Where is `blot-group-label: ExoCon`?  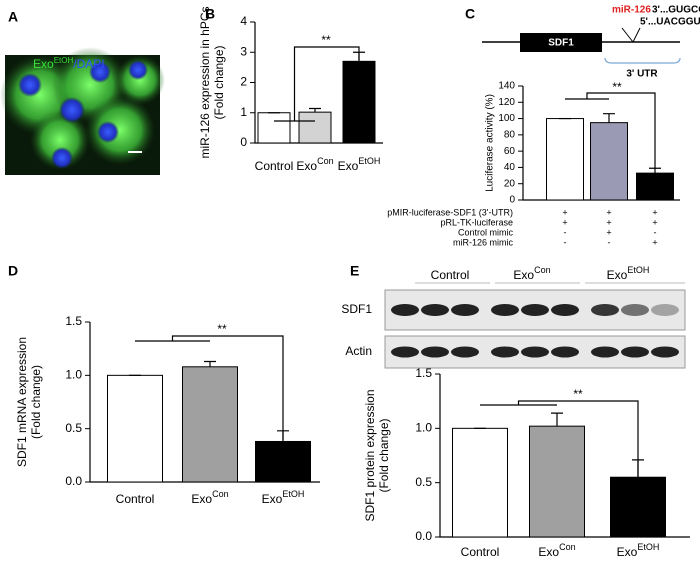 blot-group-label: ExoCon is located at coordinates (531, 273).